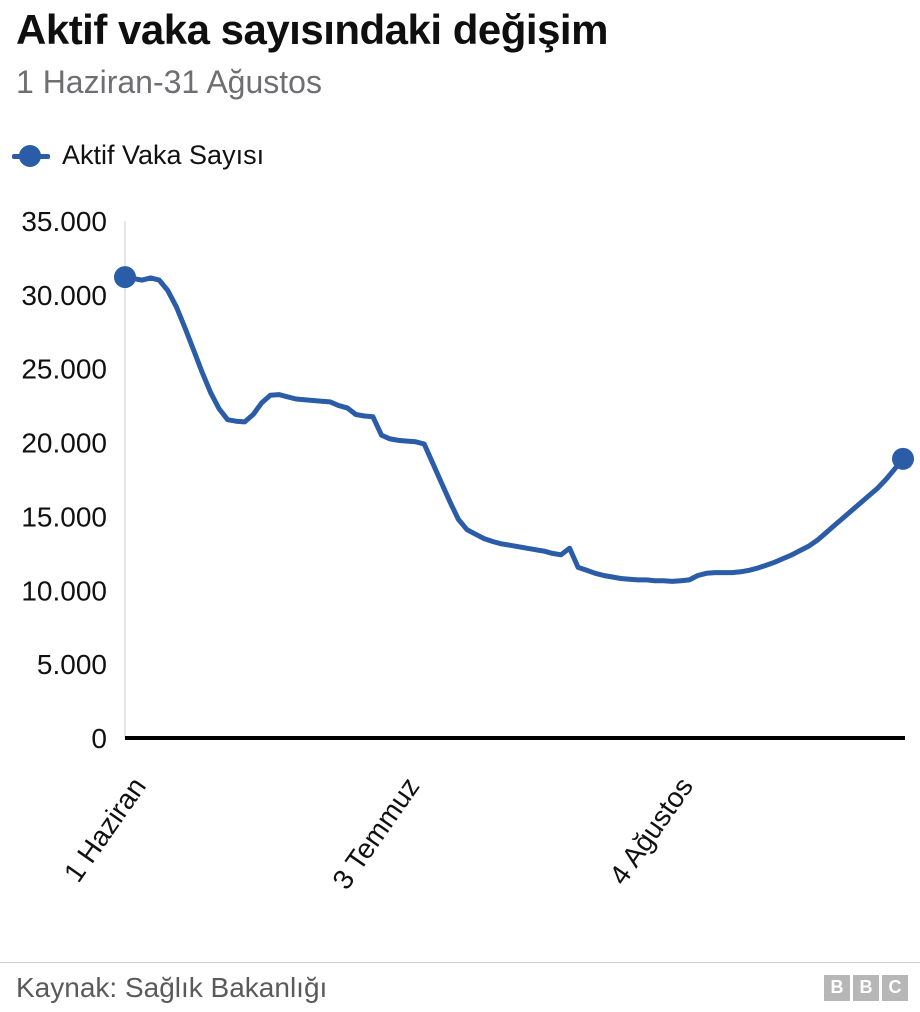 The image size is (920, 1012). Describe the element at coordinates (64, 516) in the screenshot. I see `y-tick-label: 15.000` at that location.